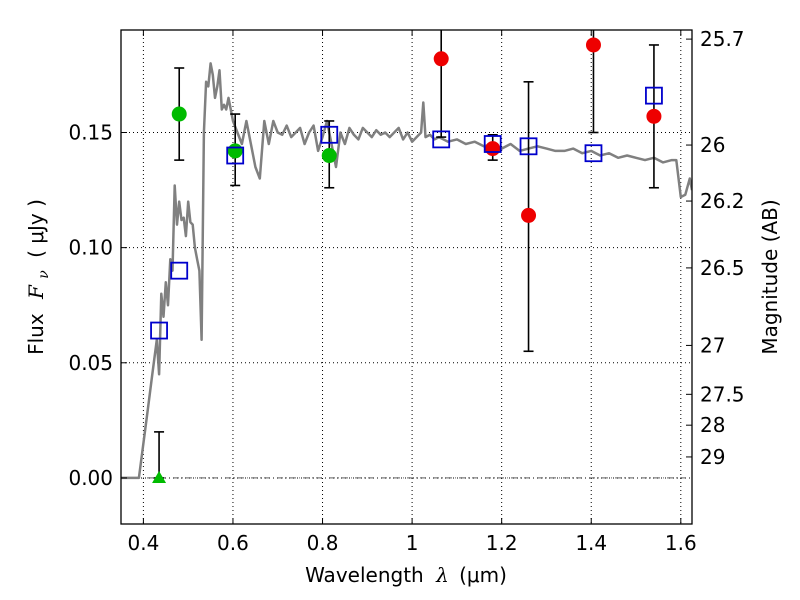  Describe the element at coordinates (722, 201) in the screenshot. I see `y2-tick-label: 26.2` at that location.